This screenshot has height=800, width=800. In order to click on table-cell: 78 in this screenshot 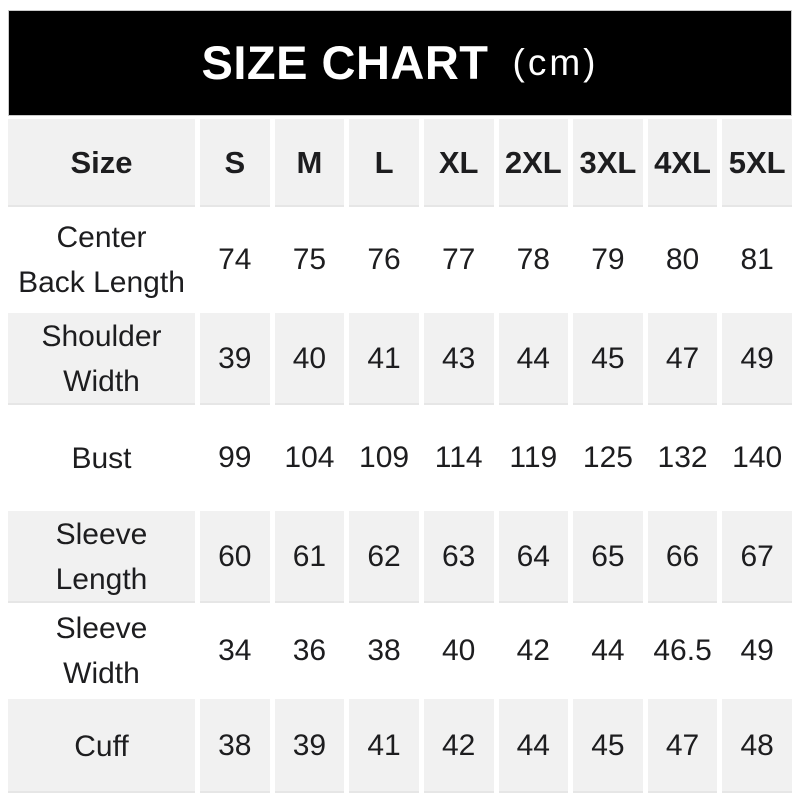, I will do `click(533, 260)`.